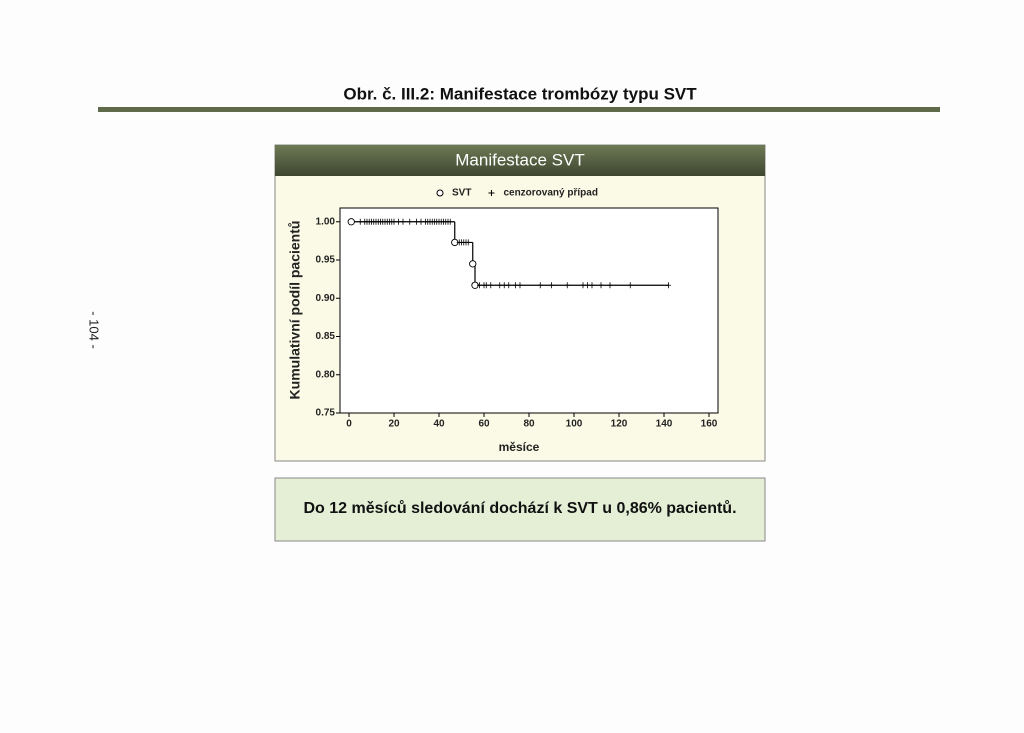  Describe the element at coordinates (94, 330) in the screenshot. I see `page-number: - 104 -` at that location.